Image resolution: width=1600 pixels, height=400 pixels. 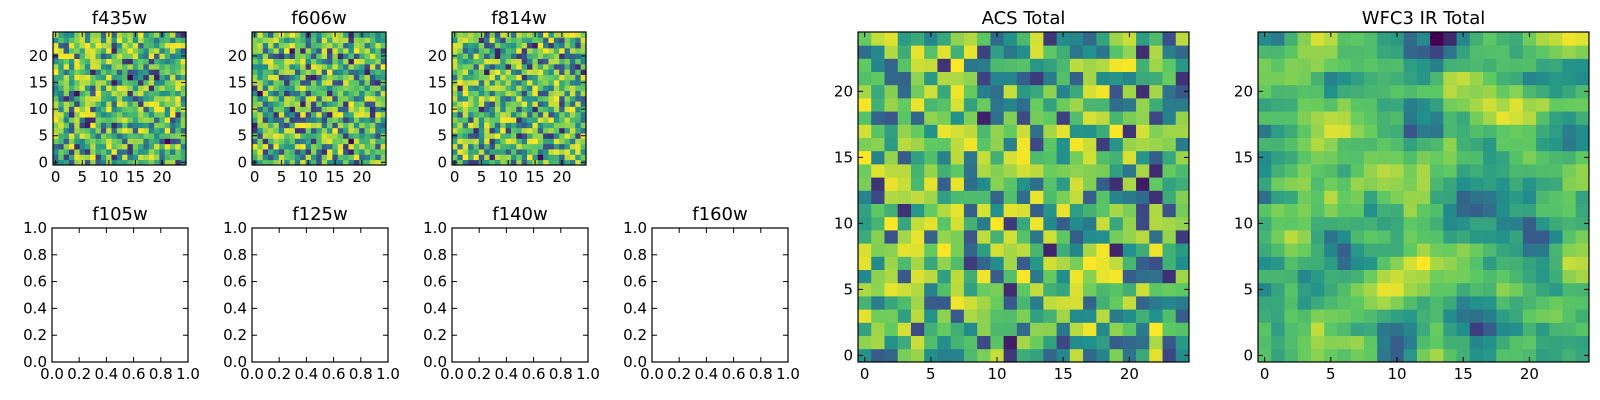 What do you see at coordinates (318, 18) in the screenshot?
I see `panel-title: f606w` at bounding box center [318, 18].